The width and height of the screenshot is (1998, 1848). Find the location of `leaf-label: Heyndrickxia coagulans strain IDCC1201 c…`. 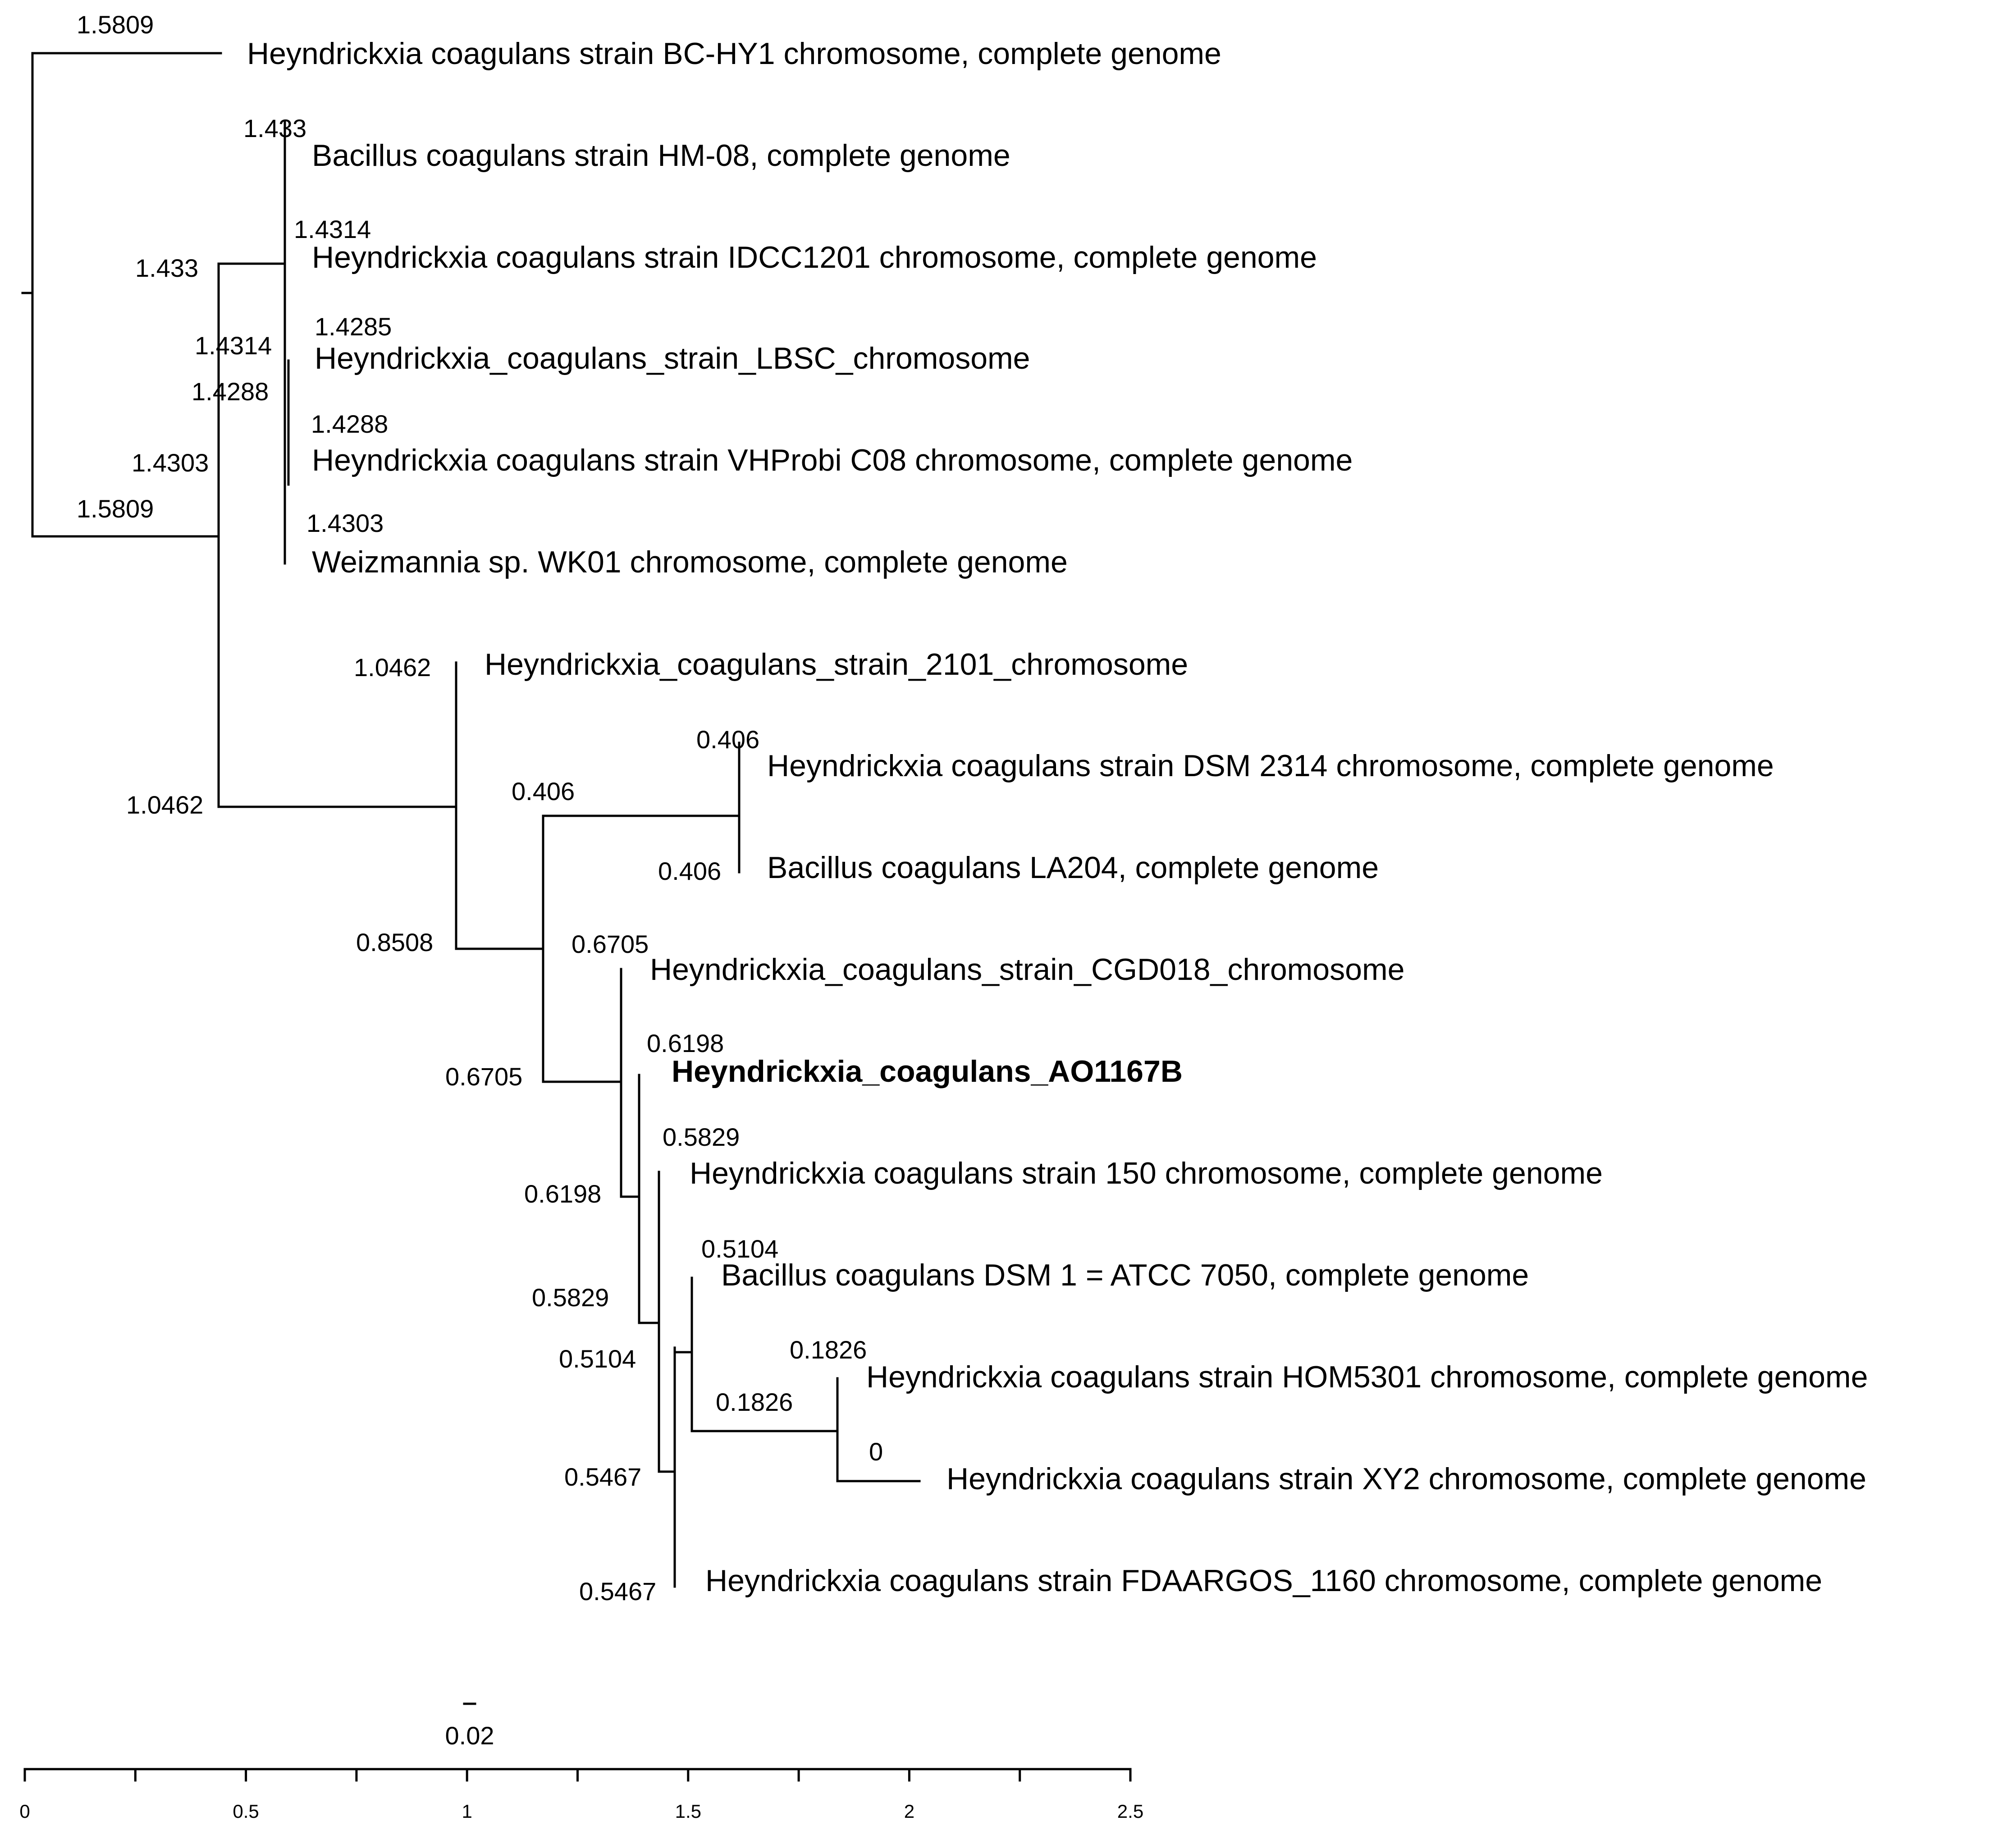

leaf-label: Heyndrickxia coagulans strain IDCC1201 c… is located at coordinates (814, 257).